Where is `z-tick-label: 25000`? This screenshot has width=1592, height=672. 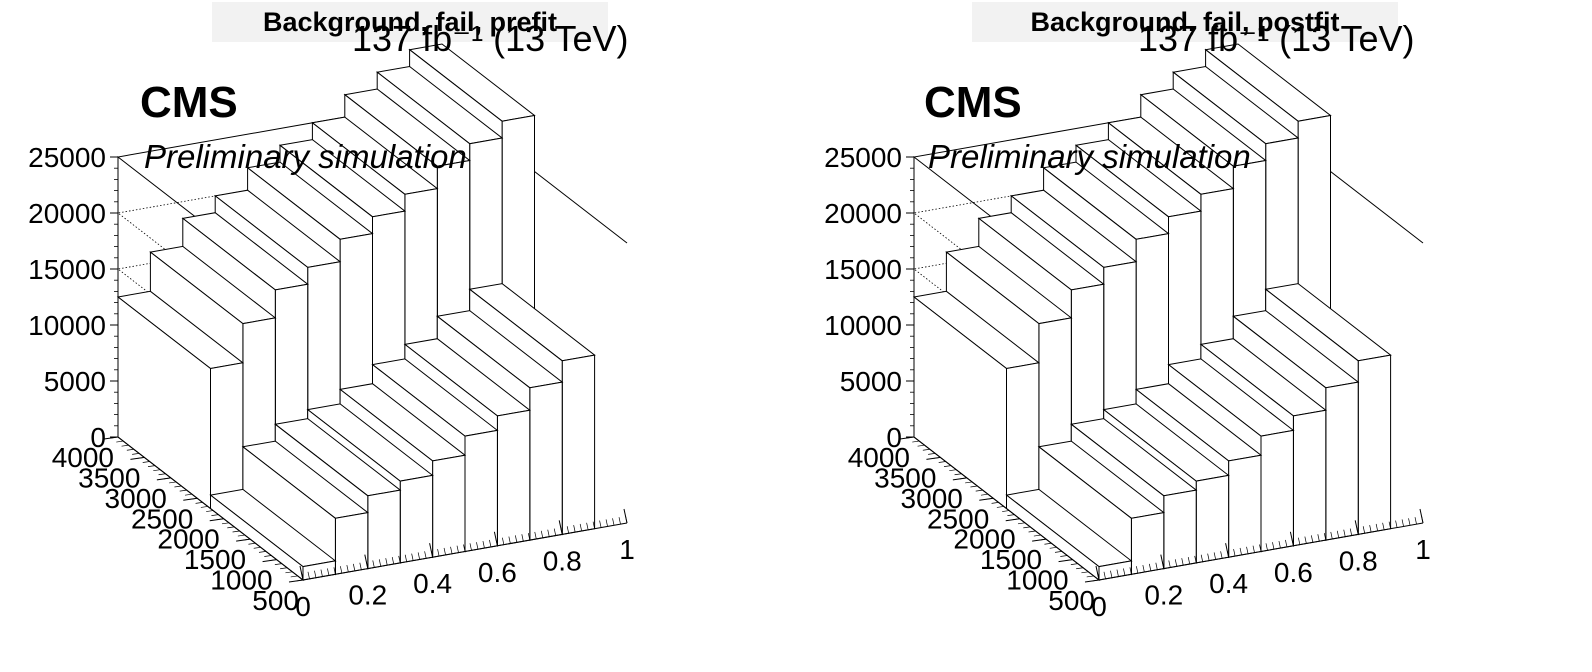 z-tick-label: 25000 is located at coordinates (863, 157).